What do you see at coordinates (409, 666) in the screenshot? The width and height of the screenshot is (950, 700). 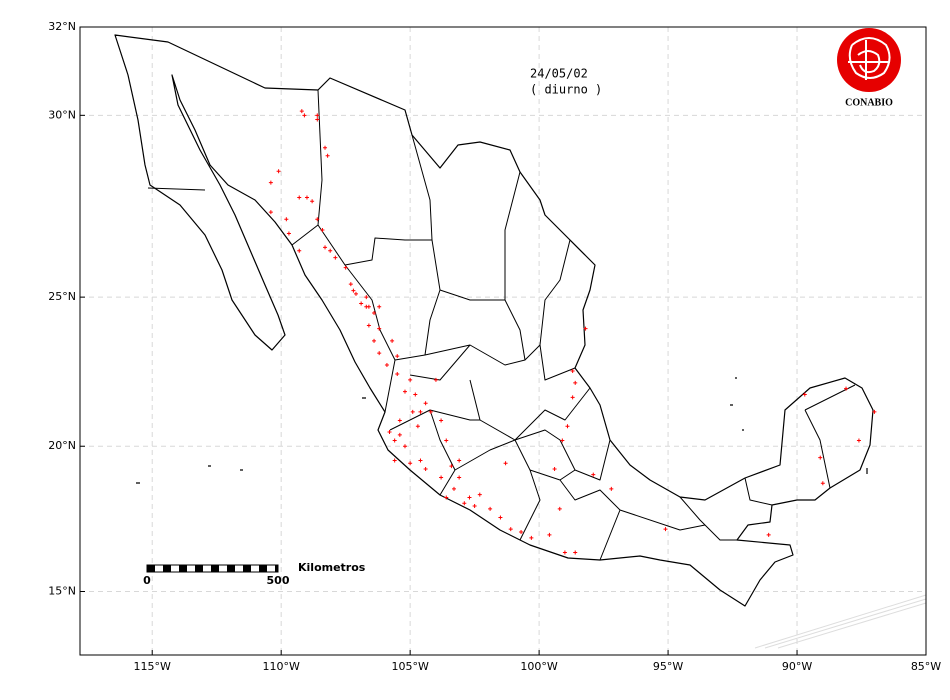 I see `x-tick-label: 105°W` at bounding box center [409, 666].